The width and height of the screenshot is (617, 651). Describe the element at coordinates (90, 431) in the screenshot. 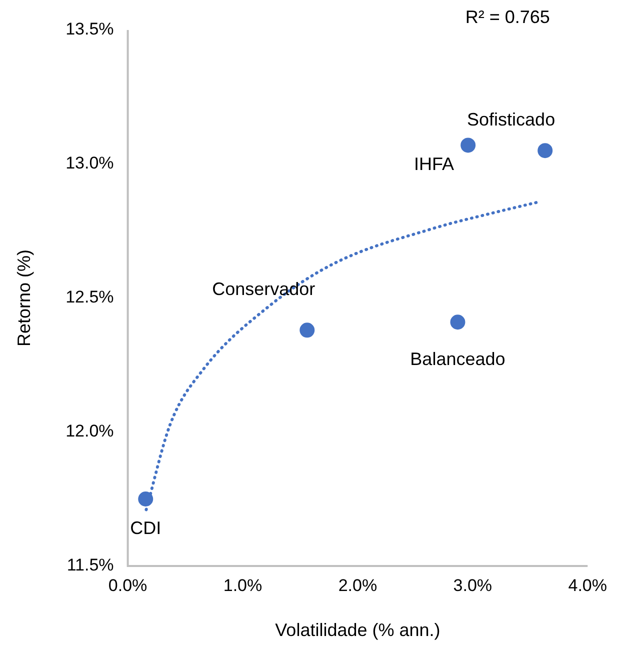

I see `y-tick-label: 12.0%` at that location.